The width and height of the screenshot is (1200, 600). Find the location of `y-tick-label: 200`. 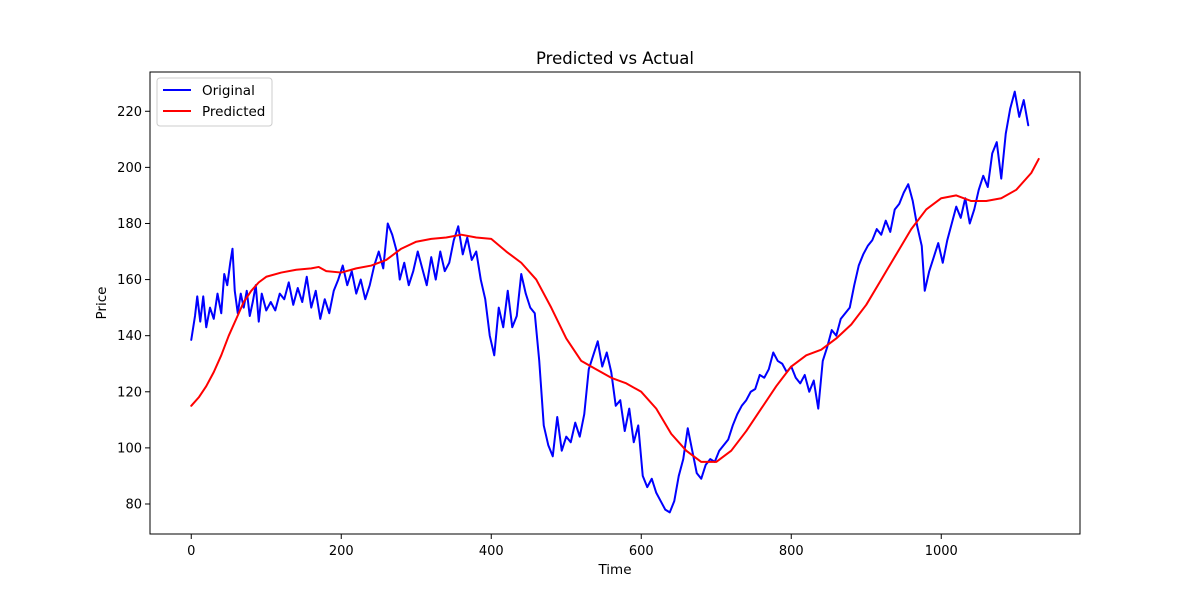

y-tick-label: 200 is located at coordinates (129, 168).